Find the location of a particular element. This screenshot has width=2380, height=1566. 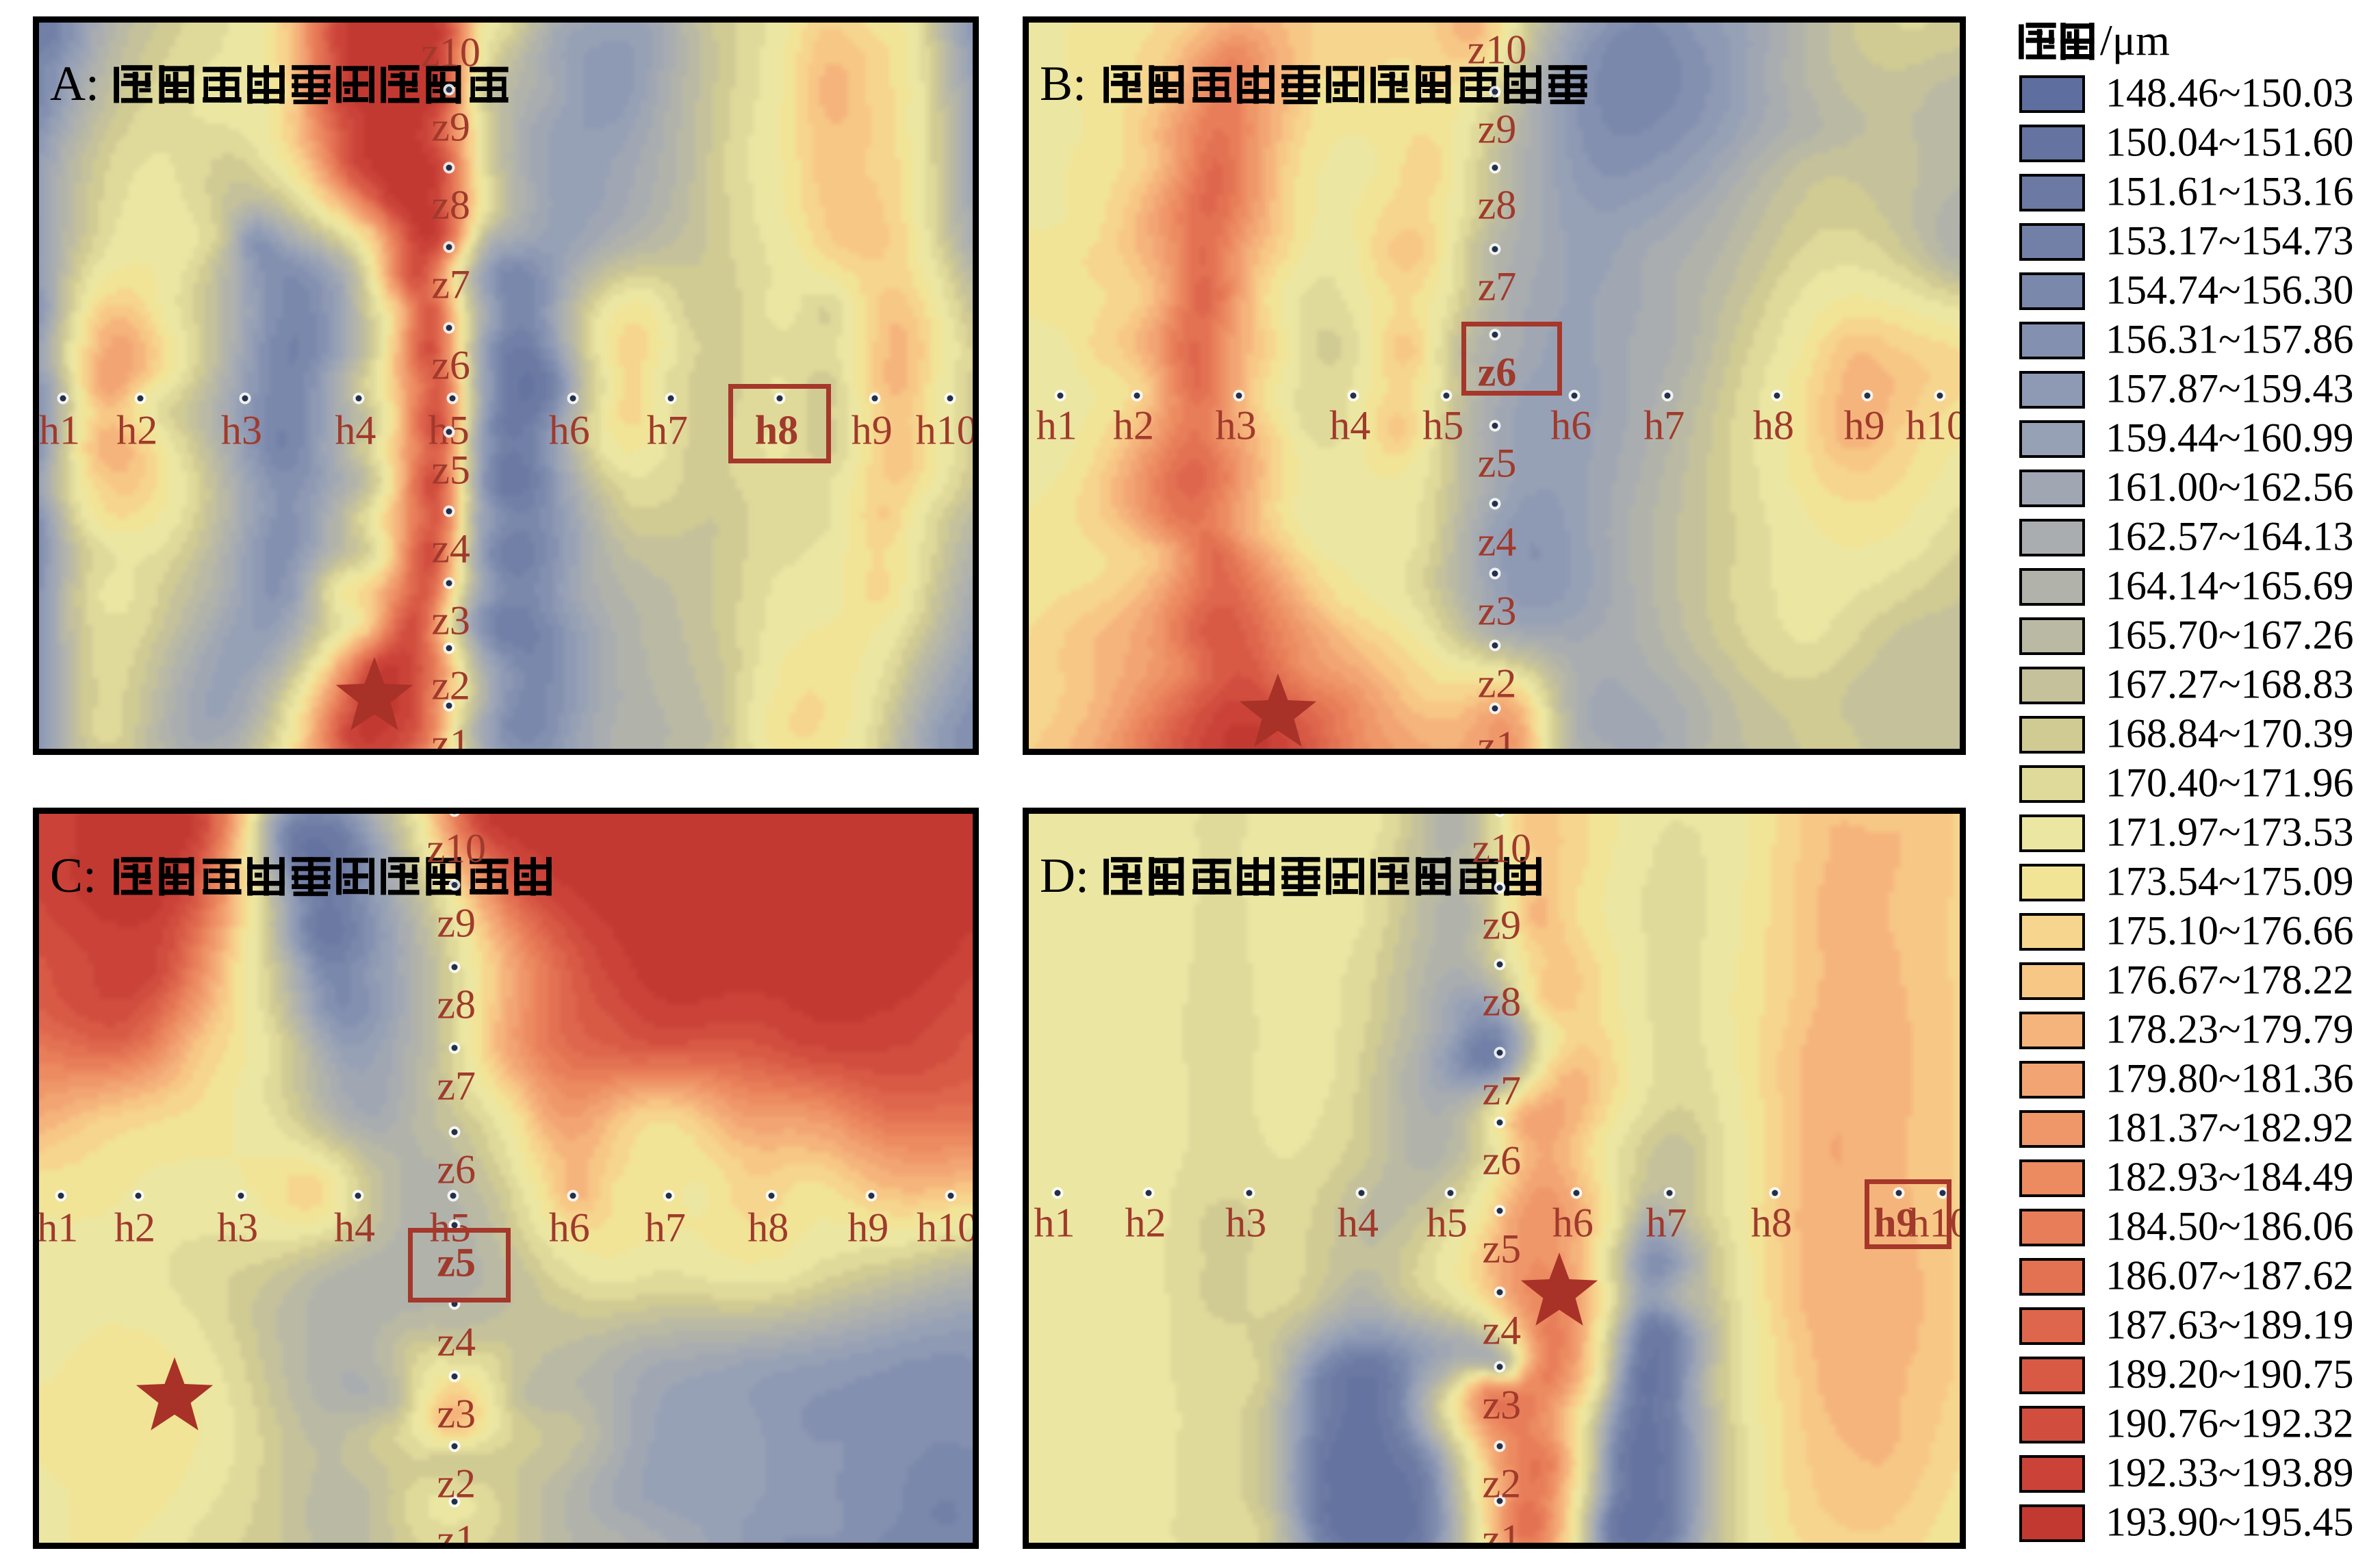

svg-text: B: is located at coordinates (1063, 84).